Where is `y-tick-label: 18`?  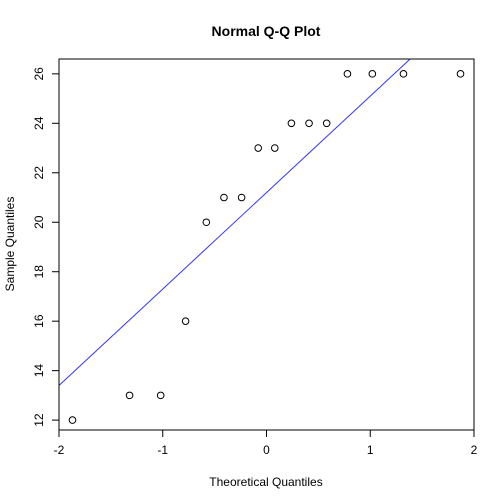
y-tick-label: 18 is located at coordinates (39, 272).